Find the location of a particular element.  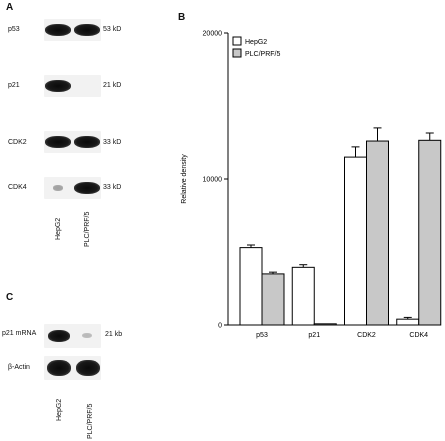

bar-cdk2-plc is located at coordinates (377, 233).